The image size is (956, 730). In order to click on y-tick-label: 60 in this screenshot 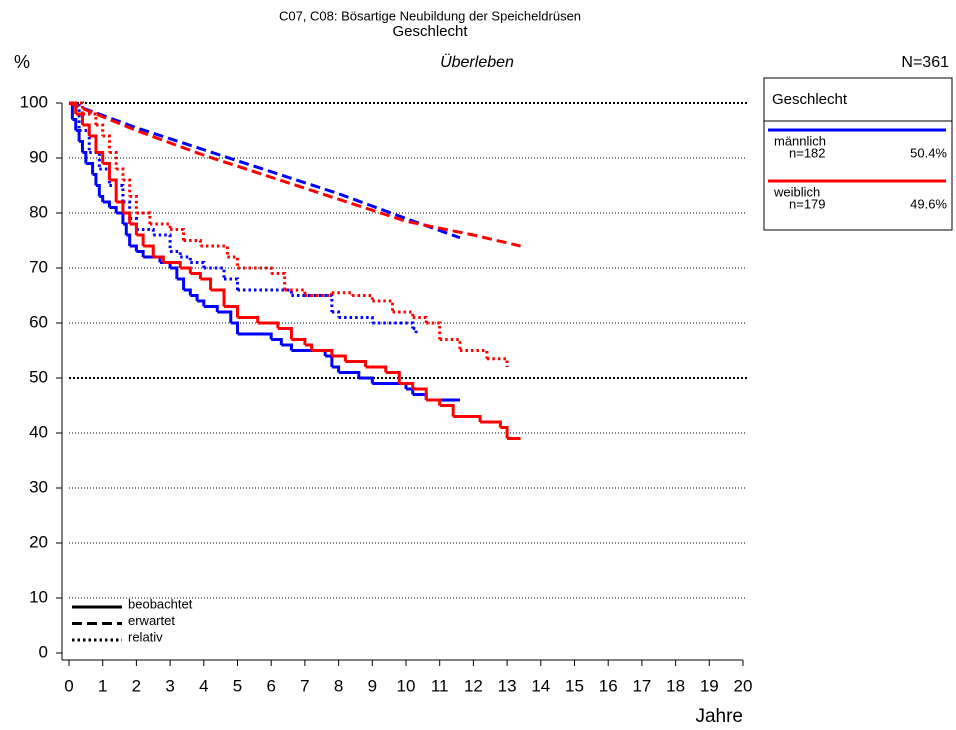, I will do `click(38, 321)`.